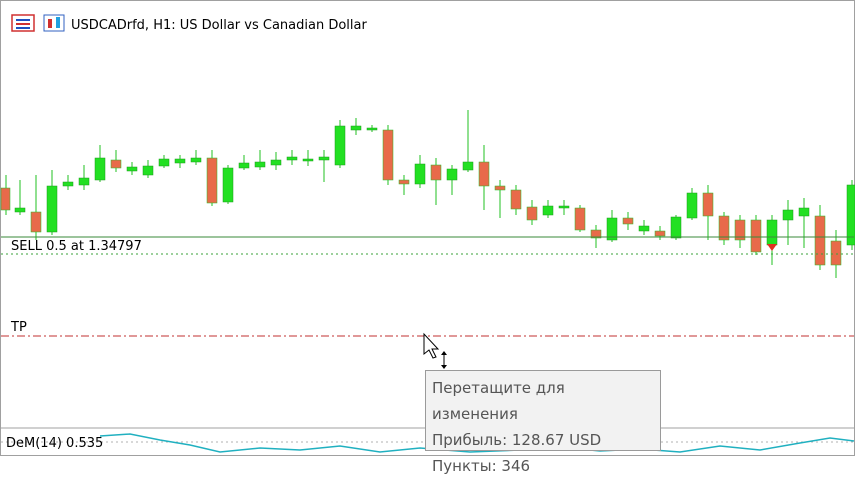 The image size is (855, 479). I want to click on cursor, so click(435, 350).